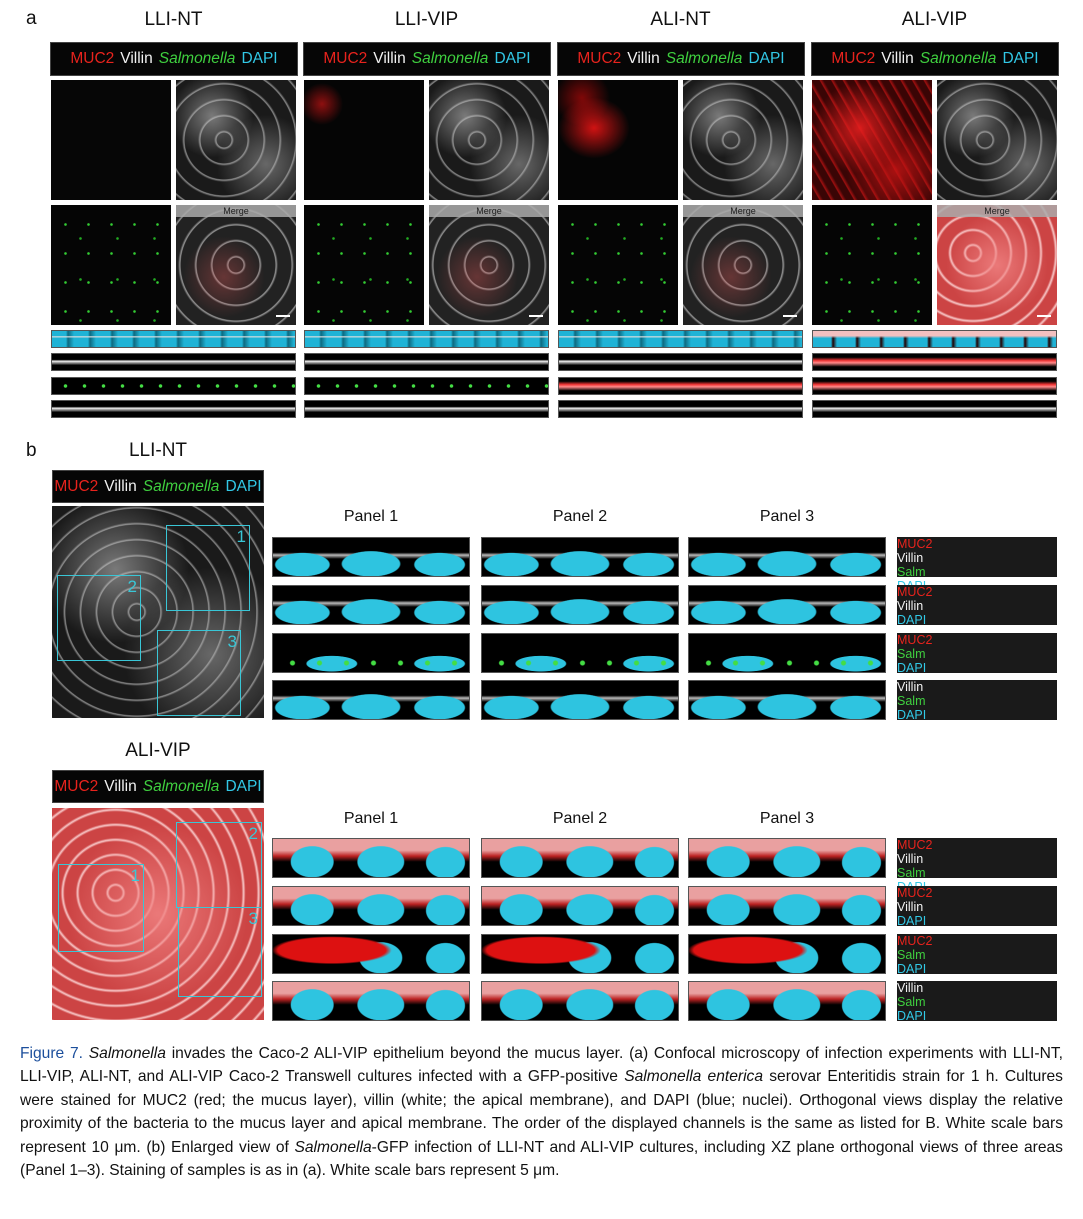 The height and width of the screenshot is (1219, 1083). I want to click on column-title: ALI-VIP, so click(934, 19).